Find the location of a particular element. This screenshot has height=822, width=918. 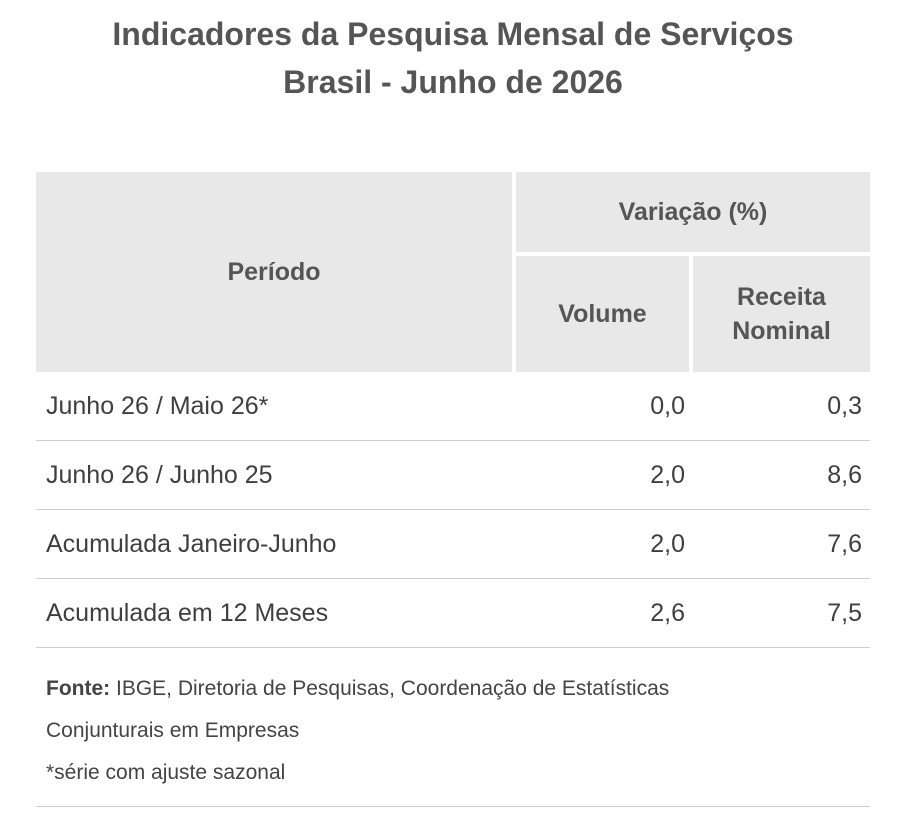

header-receita-nominal: Receita Nominal is located at coordinates (781, 314).